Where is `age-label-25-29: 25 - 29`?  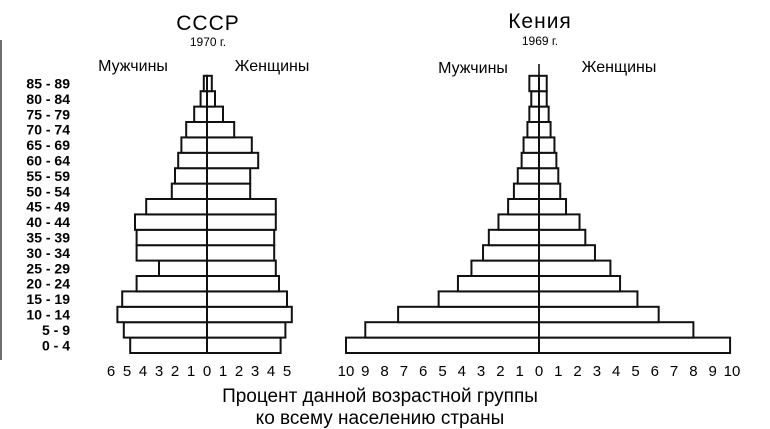
age-label-25-29: 25 - 29 is located at coordinates (48, 268).